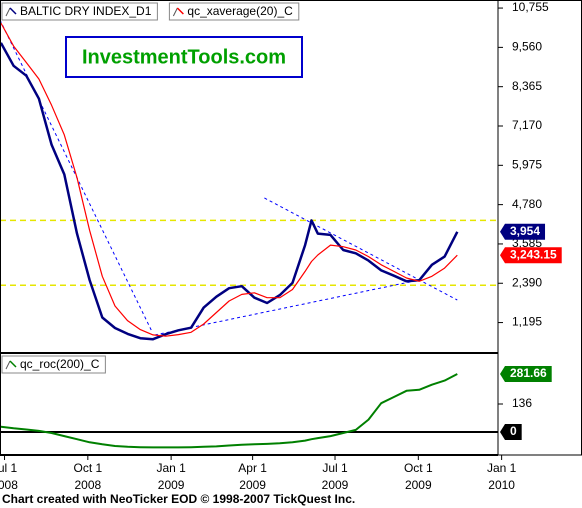 The width and height of the screenshot is (582, 508). I want to click on x-tick-label: 2010, so click(501, 485).